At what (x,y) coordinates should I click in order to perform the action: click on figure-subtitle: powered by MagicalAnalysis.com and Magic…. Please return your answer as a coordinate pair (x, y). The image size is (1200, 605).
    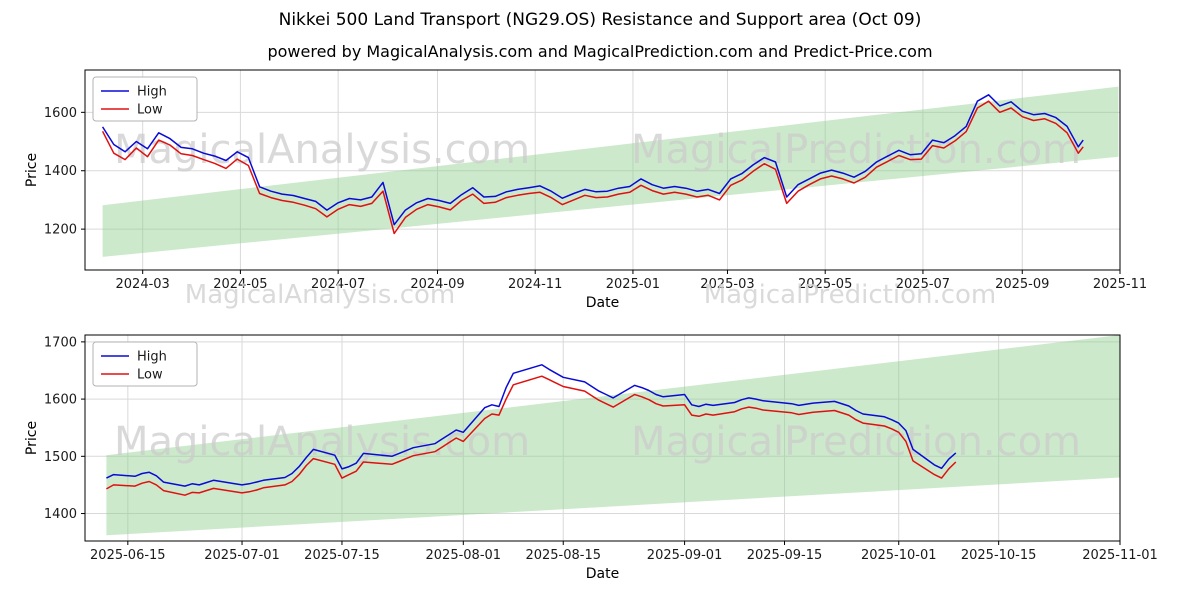
    Looking at the image, I should click on (599, 51).